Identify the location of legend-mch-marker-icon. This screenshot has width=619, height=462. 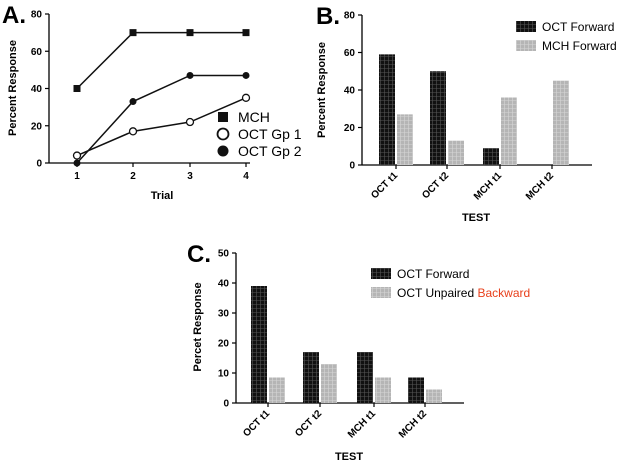
(223, 117).